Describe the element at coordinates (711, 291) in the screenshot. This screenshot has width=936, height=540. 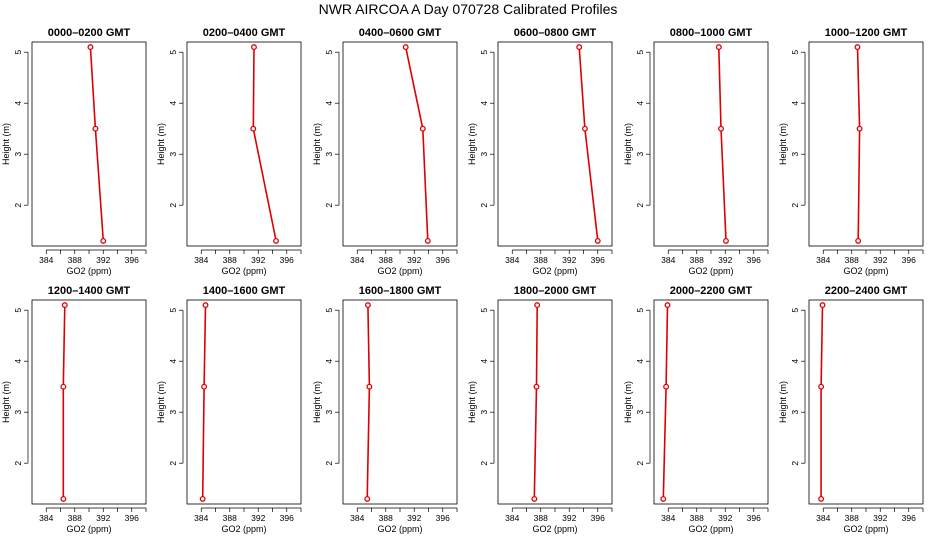
I see `panel-title: 2000–2200 GMT` at that location.